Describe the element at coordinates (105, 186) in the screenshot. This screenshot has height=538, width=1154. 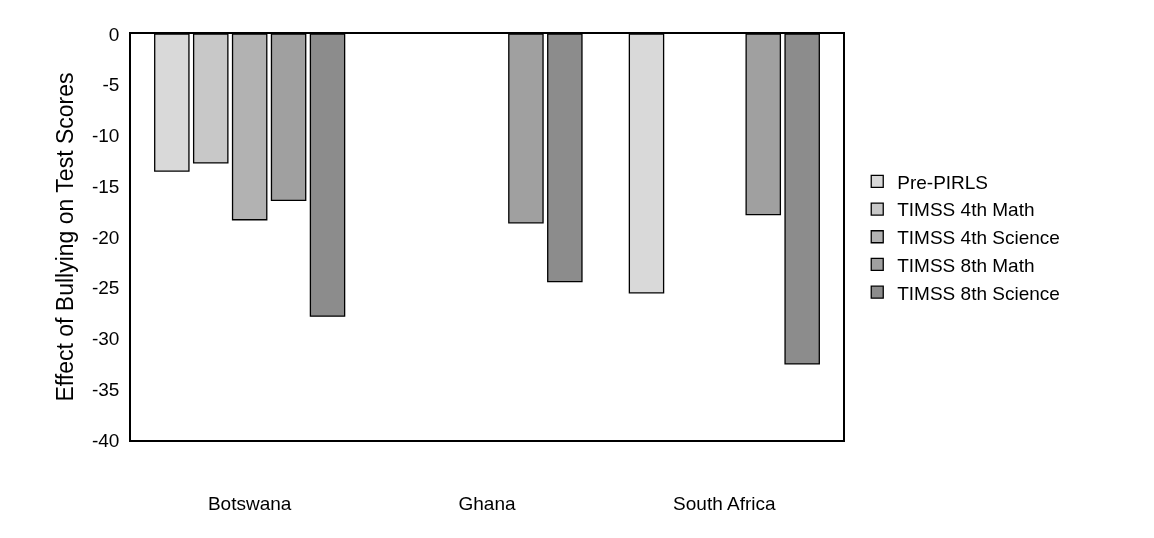
I see `y-tick-label: -15` at that location.